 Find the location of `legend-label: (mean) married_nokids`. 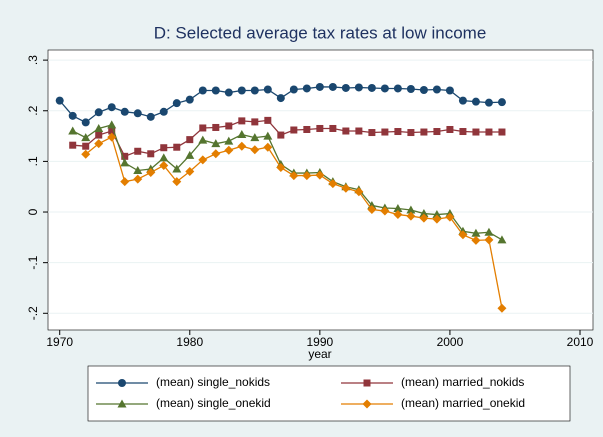

legend-label: (mean) married_nokids is located at coordinates (462, 382).